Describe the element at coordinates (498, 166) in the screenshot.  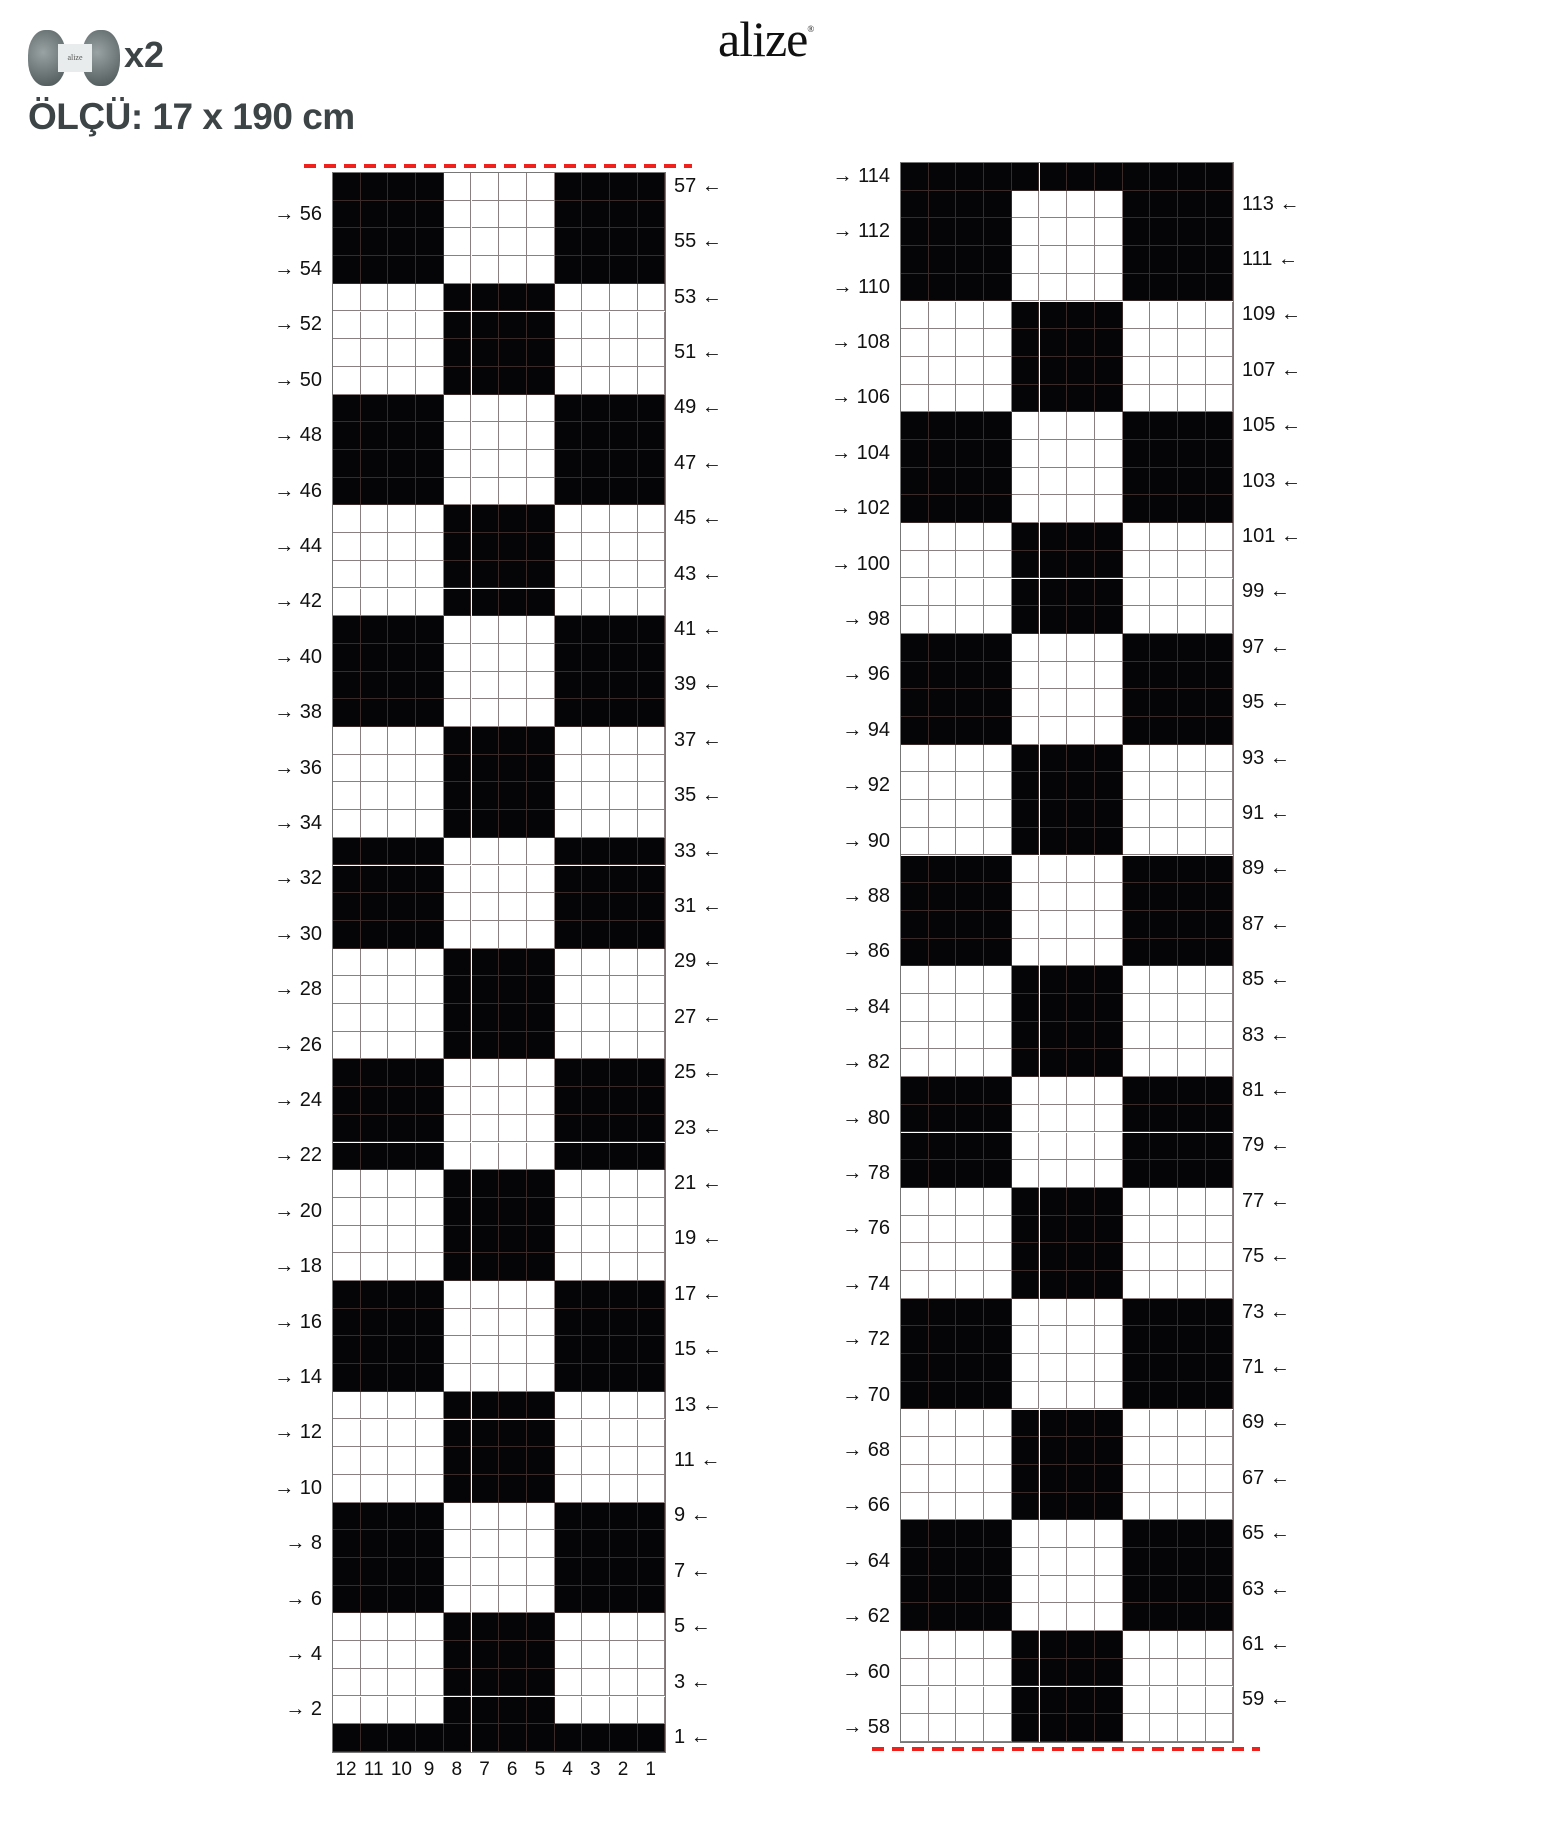
I see `cut-line` at that location.